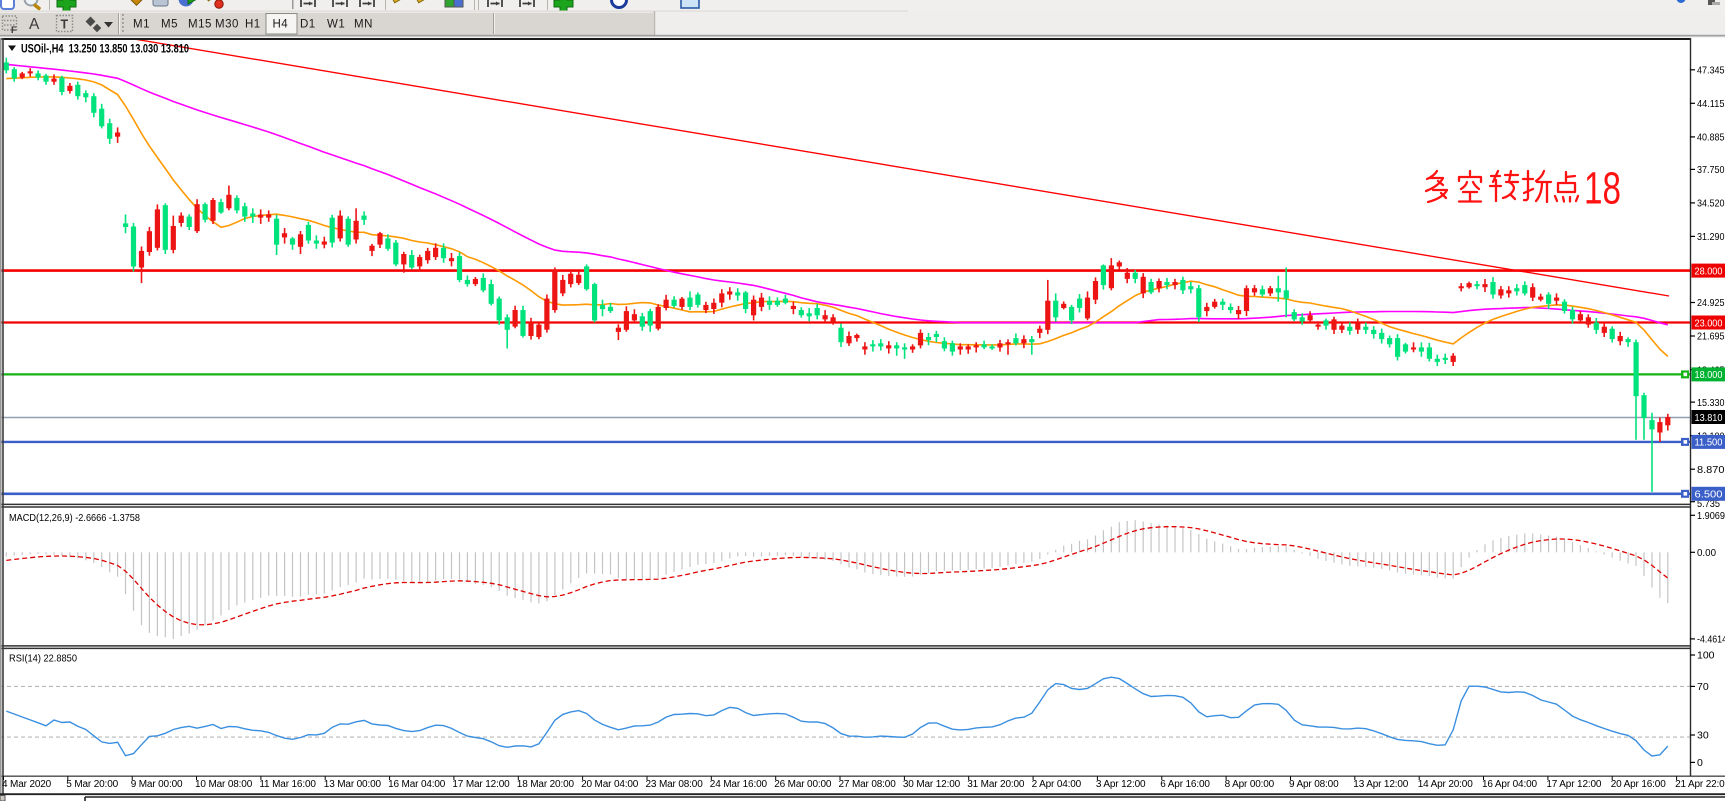  What do you see at coordinates (27, 784) in the screenshot?
I see `svg-text: 4 Mar 2020` at bounding box center [27, 784].